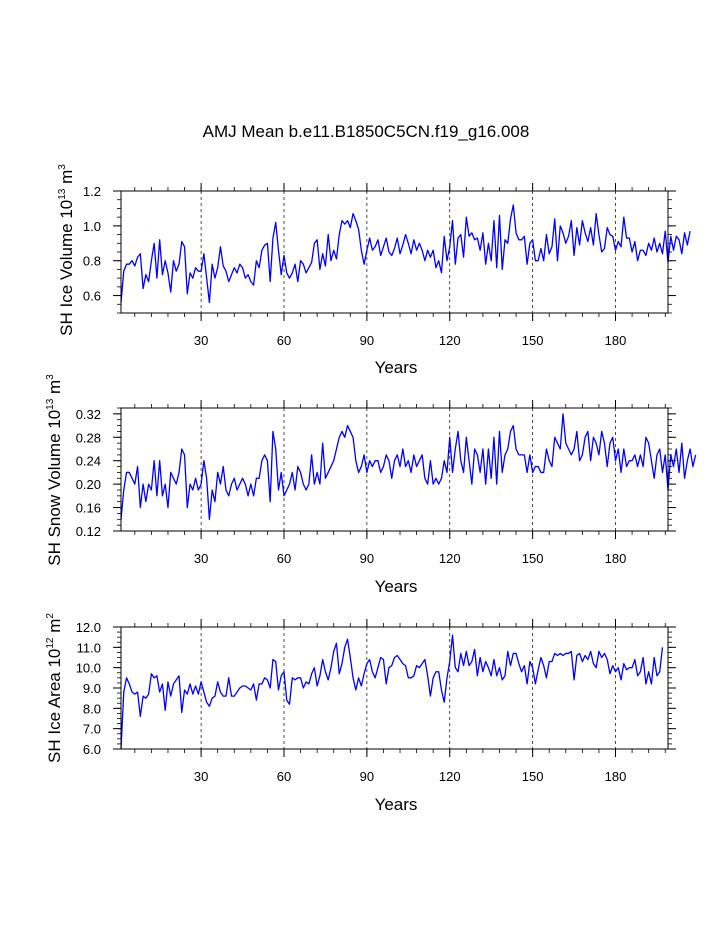  Describe the element at coordinates (533, 558) in the screenshot. I see `snow-volume-xtick-label: 150` at that location.